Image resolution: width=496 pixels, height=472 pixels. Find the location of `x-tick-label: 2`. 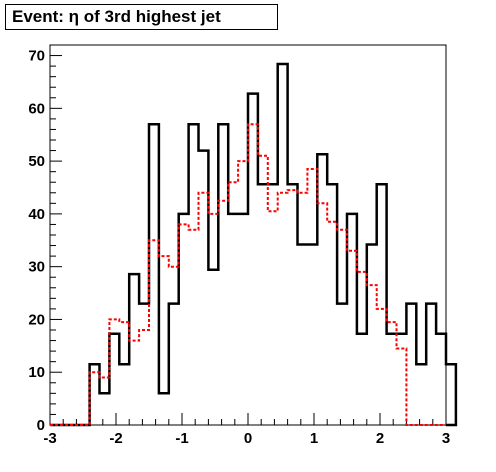

x-tick-label: 2 is located at coordinates (380, 438).